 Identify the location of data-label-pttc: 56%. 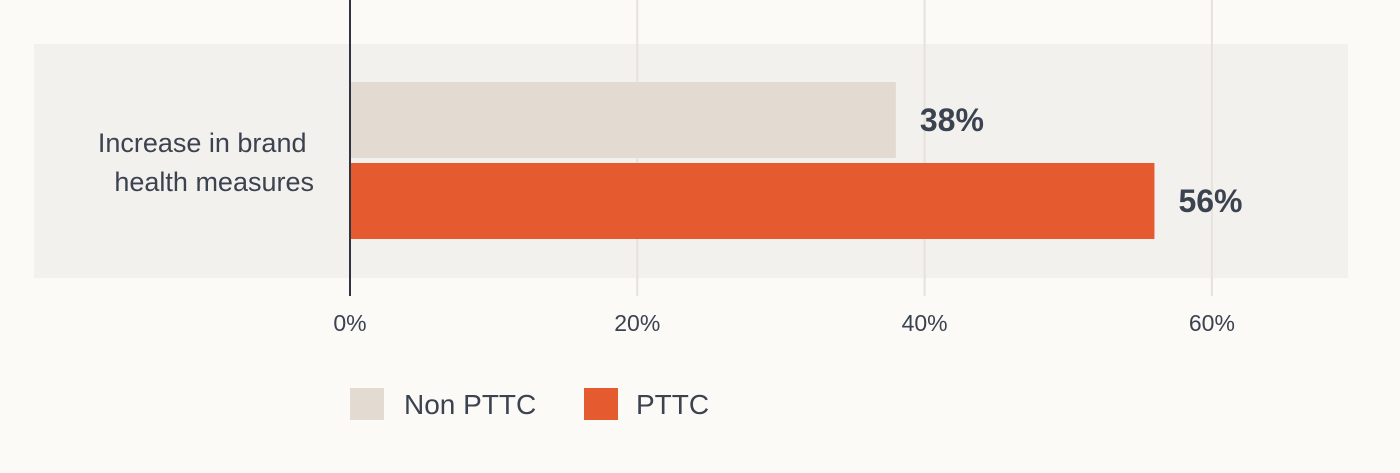
(1210, 201).